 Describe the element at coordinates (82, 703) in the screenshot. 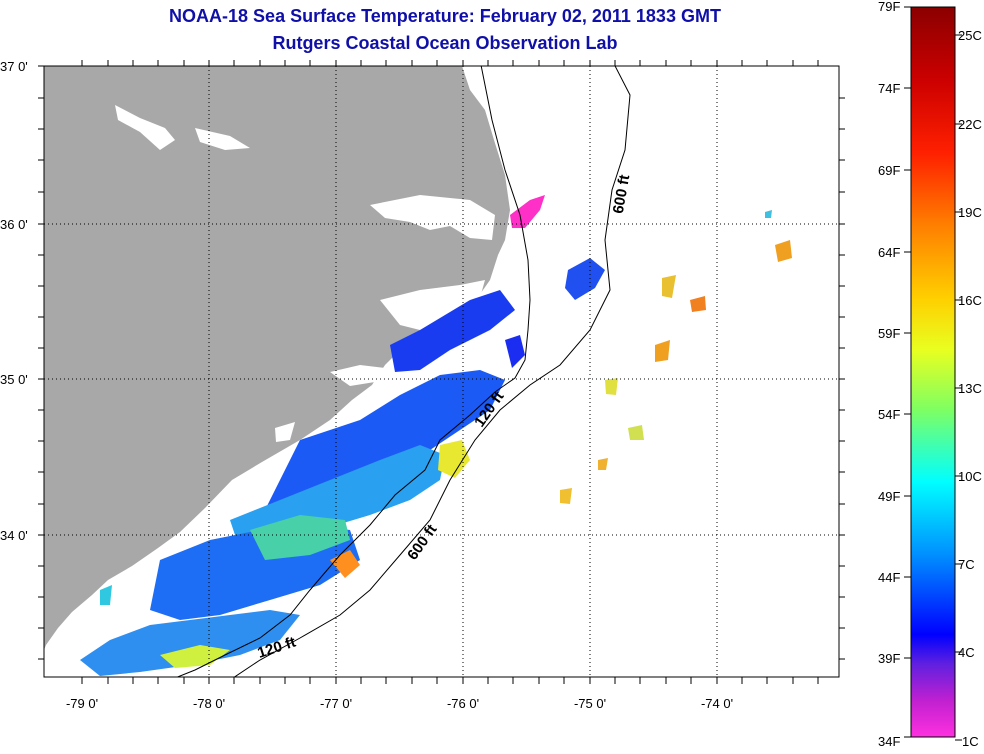

I see `lon-label: -79 0'` at that location.